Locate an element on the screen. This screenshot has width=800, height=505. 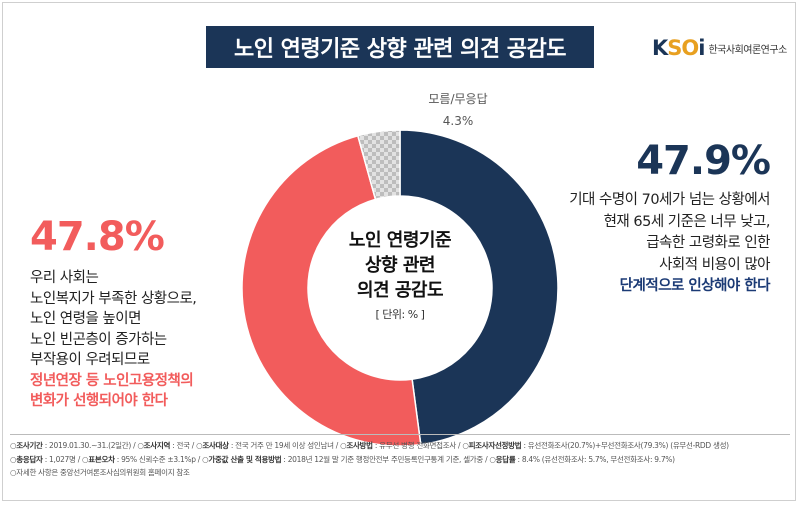
unknown-annotation: 모름/무응답 4.3% is located at coordinates (458, 110).